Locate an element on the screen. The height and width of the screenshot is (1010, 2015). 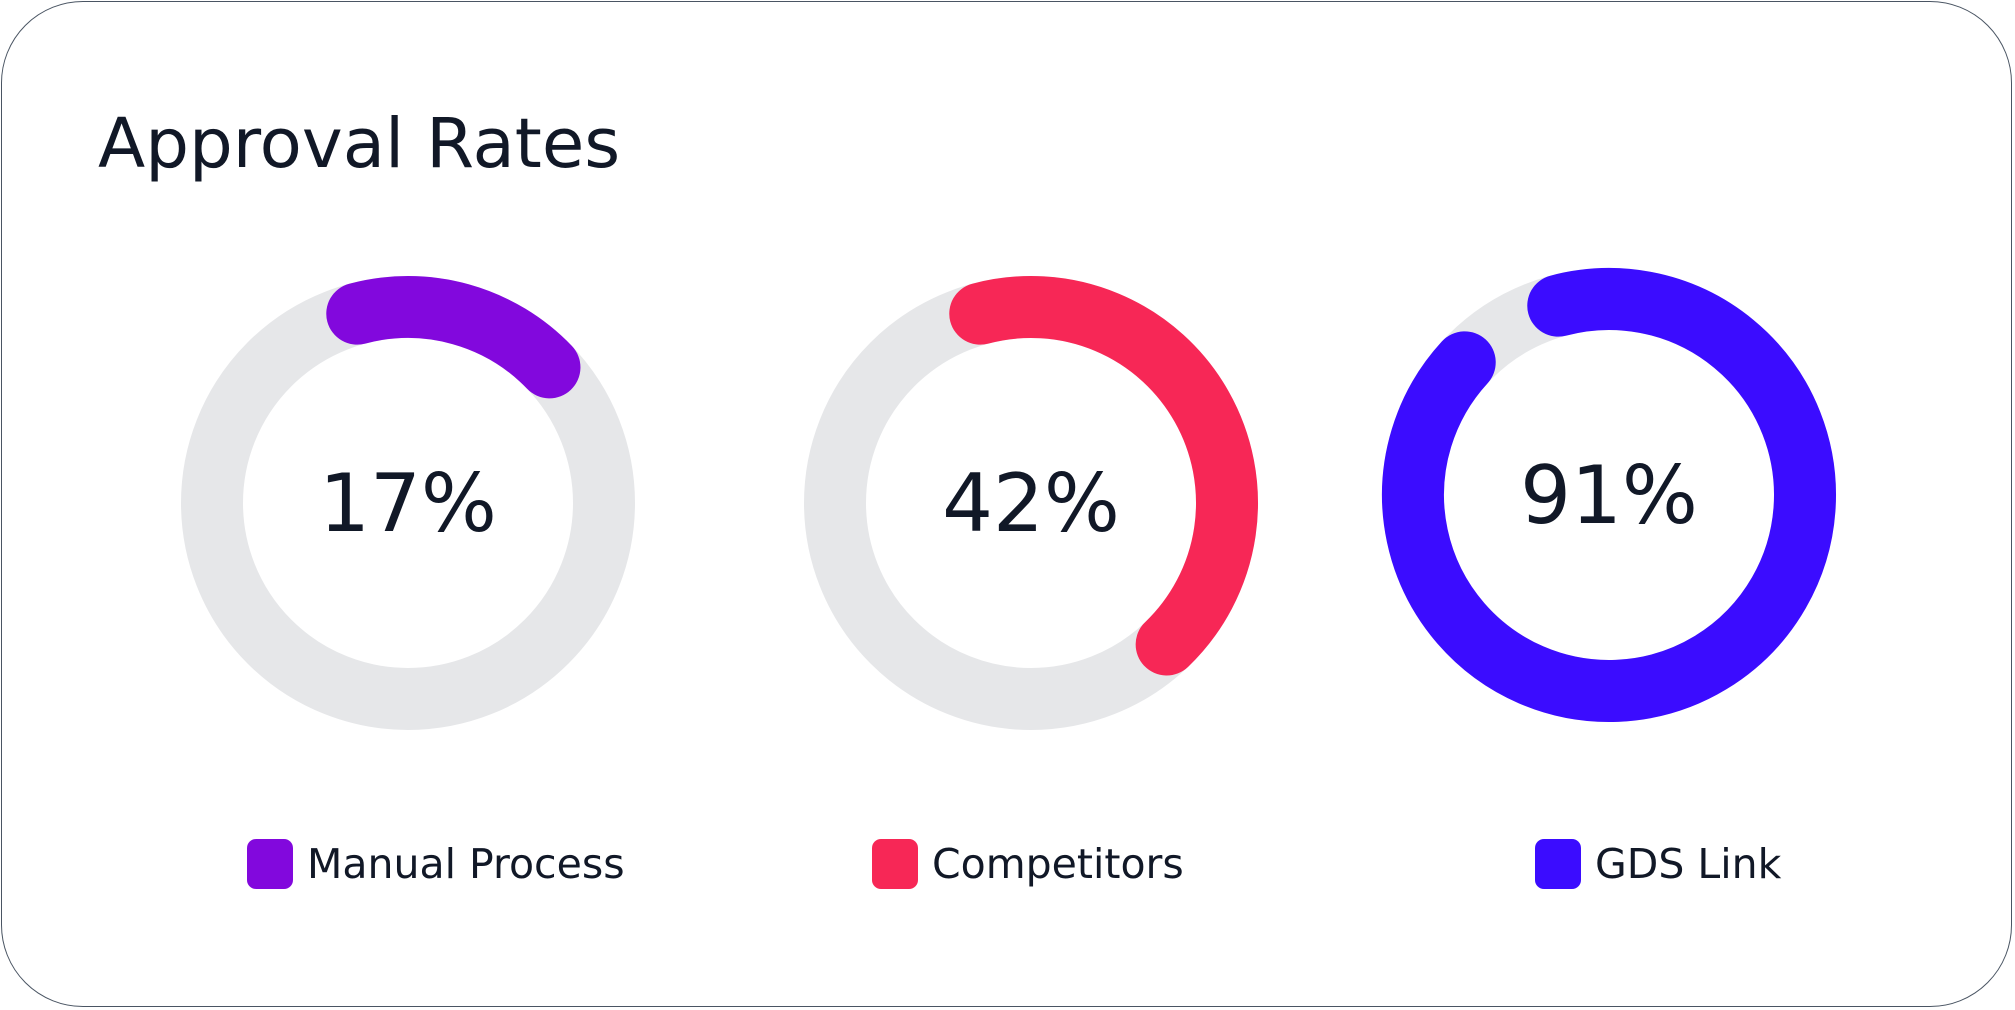
donut-value-label-competitors: 42% is located at coordinates (1031, 503).